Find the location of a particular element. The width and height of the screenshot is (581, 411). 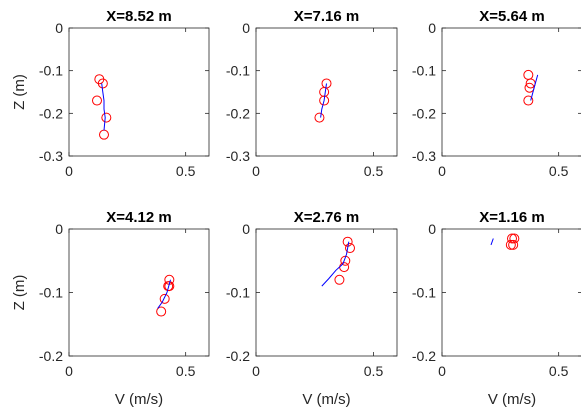

subplot-title: X=8.52 m is located at coordinates (138, 16).